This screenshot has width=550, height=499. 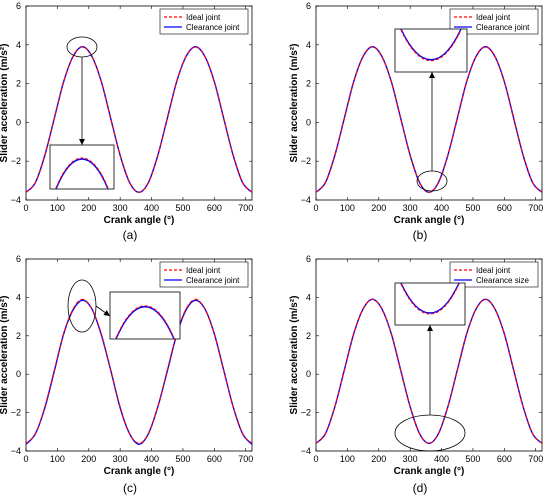 What do you see at coordinates (130, 488) in the screenshot?
I see `panel-label: (c)` at bounding box center [130, 488].